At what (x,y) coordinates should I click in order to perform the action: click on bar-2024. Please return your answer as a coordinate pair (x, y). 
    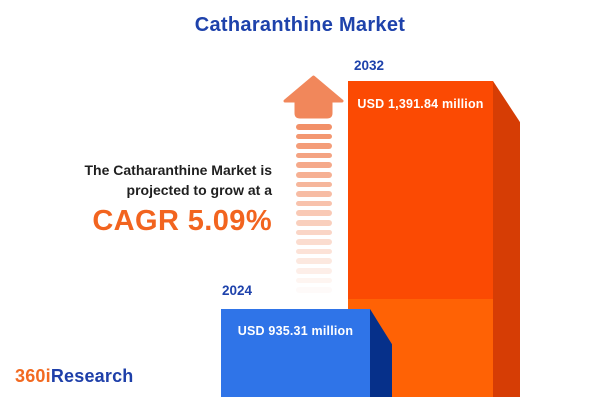
    Looking at the image, I should click on (295, 353).